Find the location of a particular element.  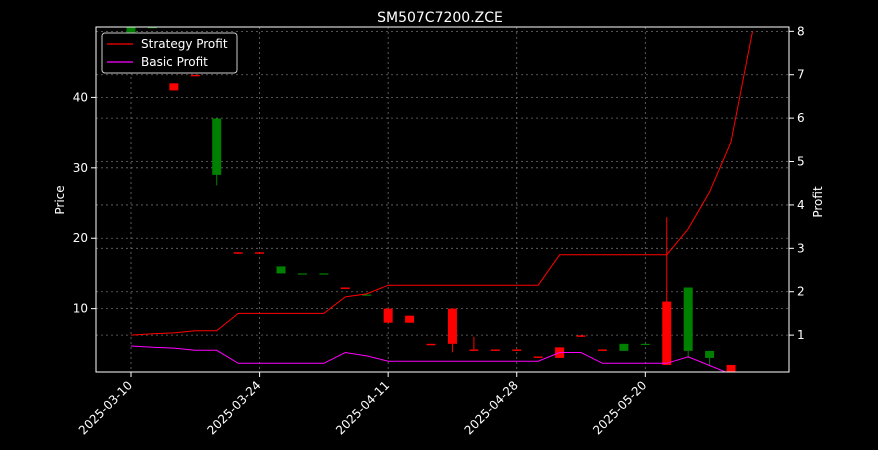

y2-tick-label: 3 is located at coordinates (801, 248).